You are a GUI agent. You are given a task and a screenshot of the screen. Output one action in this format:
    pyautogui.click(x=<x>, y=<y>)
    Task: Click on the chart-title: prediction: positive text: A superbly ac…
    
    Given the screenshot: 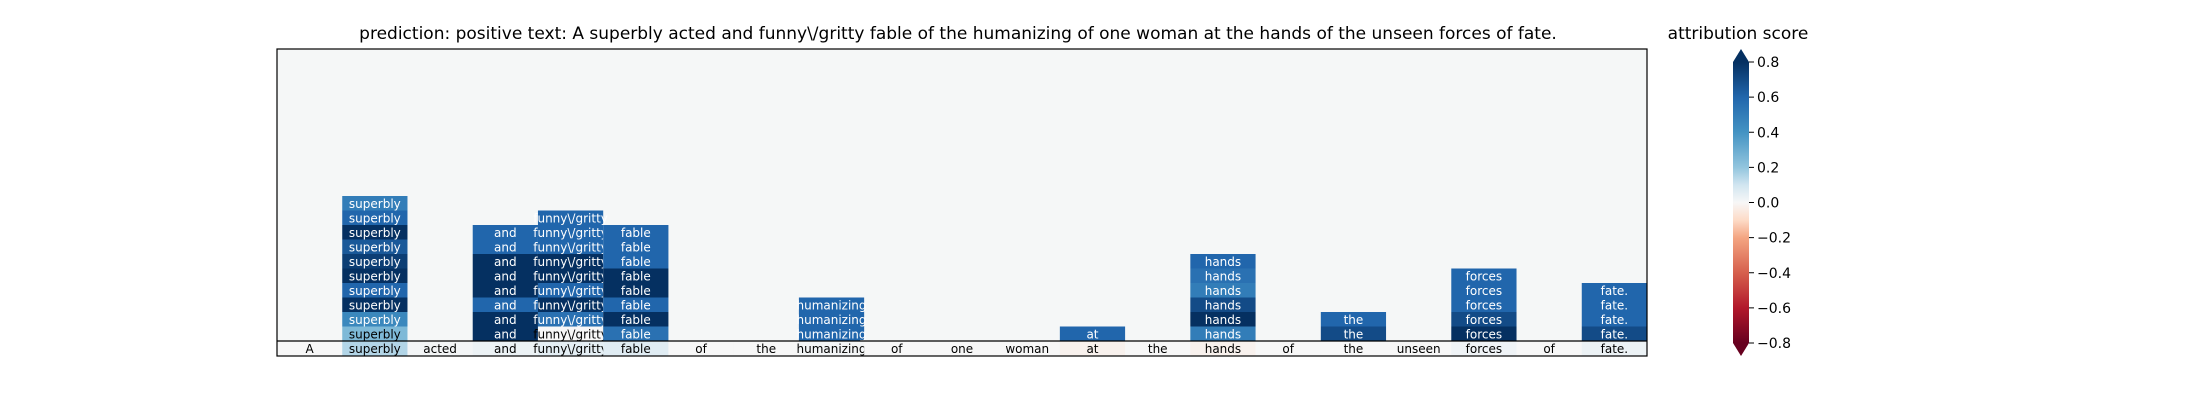 What is the action you would take?
    pyautogui.click(x=958, y=34)
    